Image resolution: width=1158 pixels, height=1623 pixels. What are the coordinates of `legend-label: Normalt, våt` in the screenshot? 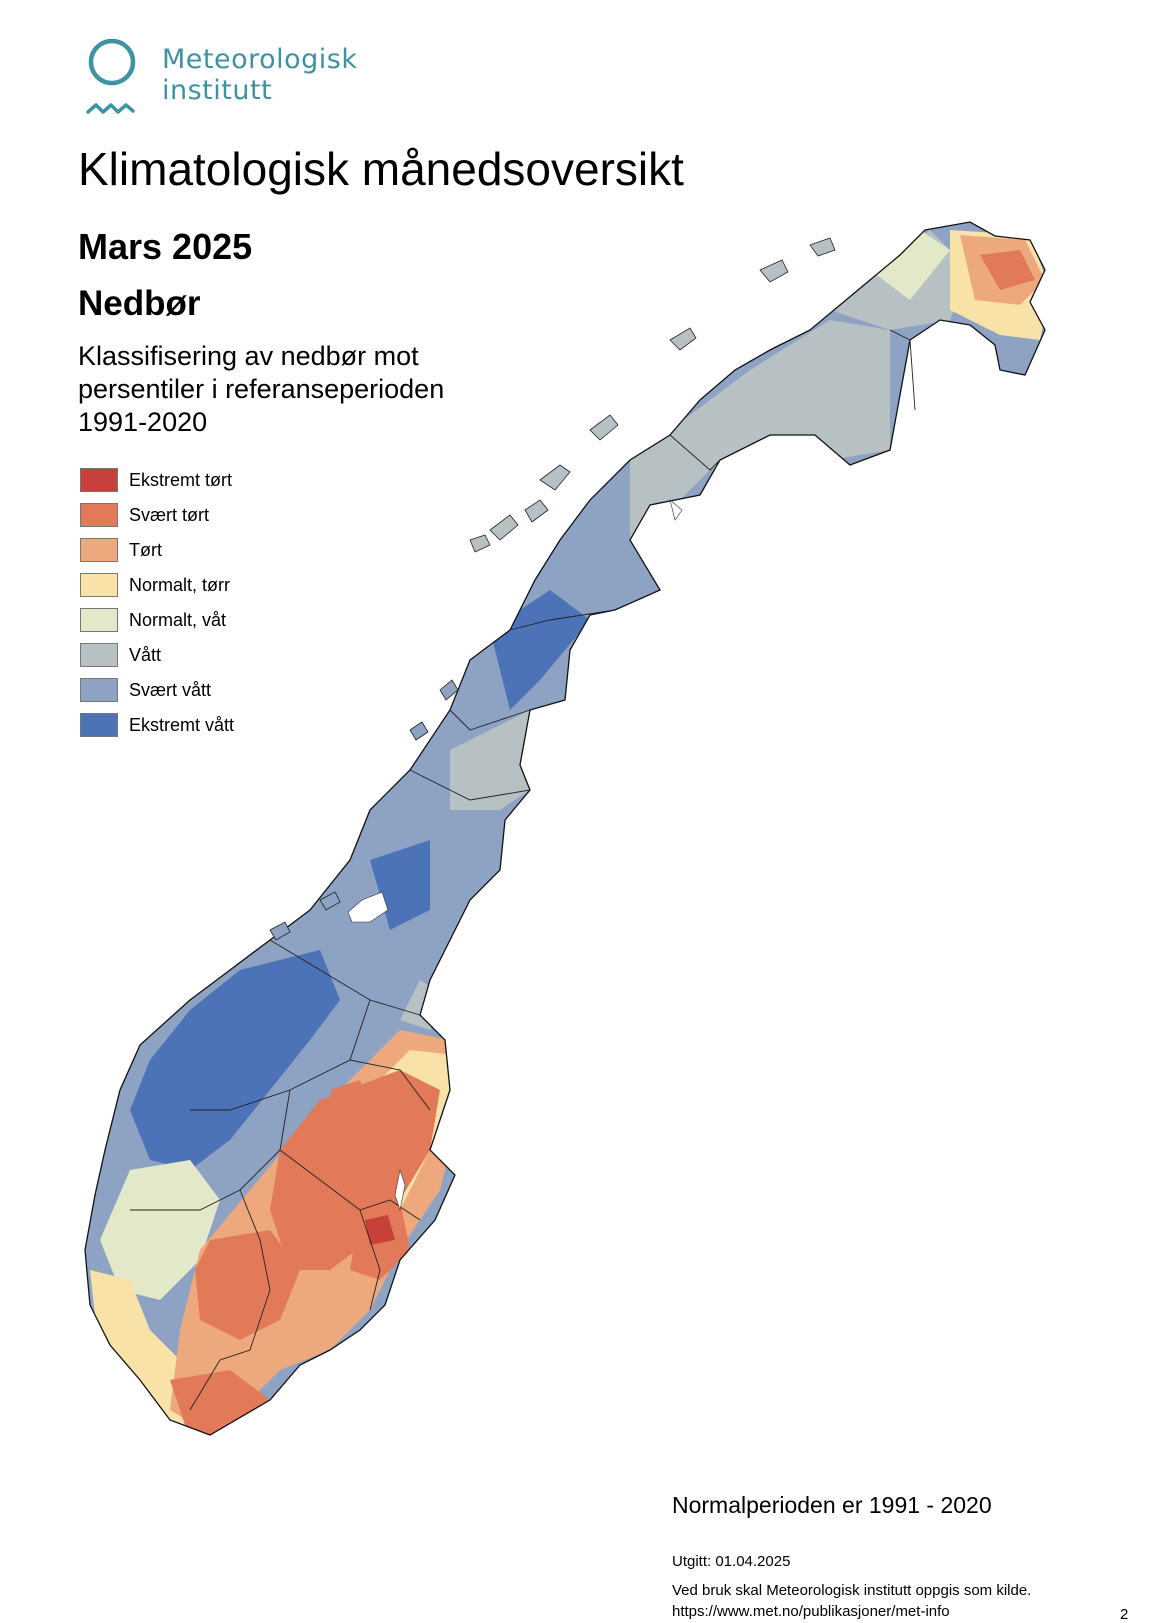 It's located at (178, 620).